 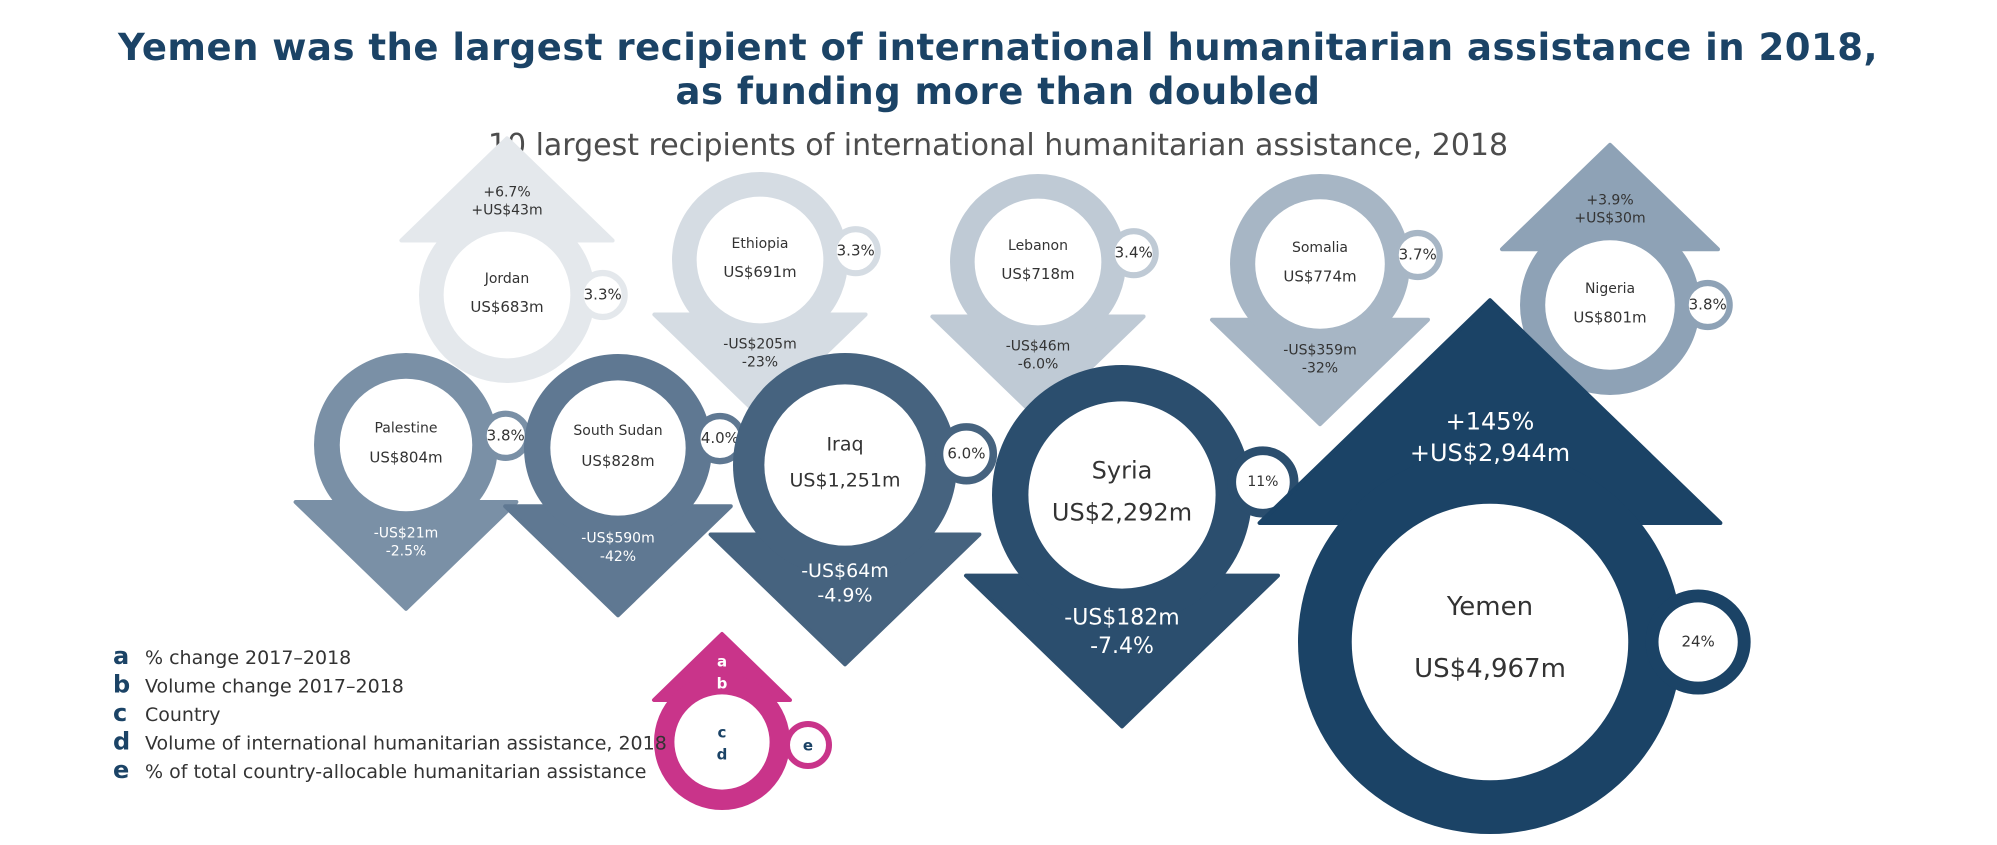 What do you see at coordinates (720, 438) in the screenshot?
I see `share-label: 4.0%` at bounding box center [720, 438].